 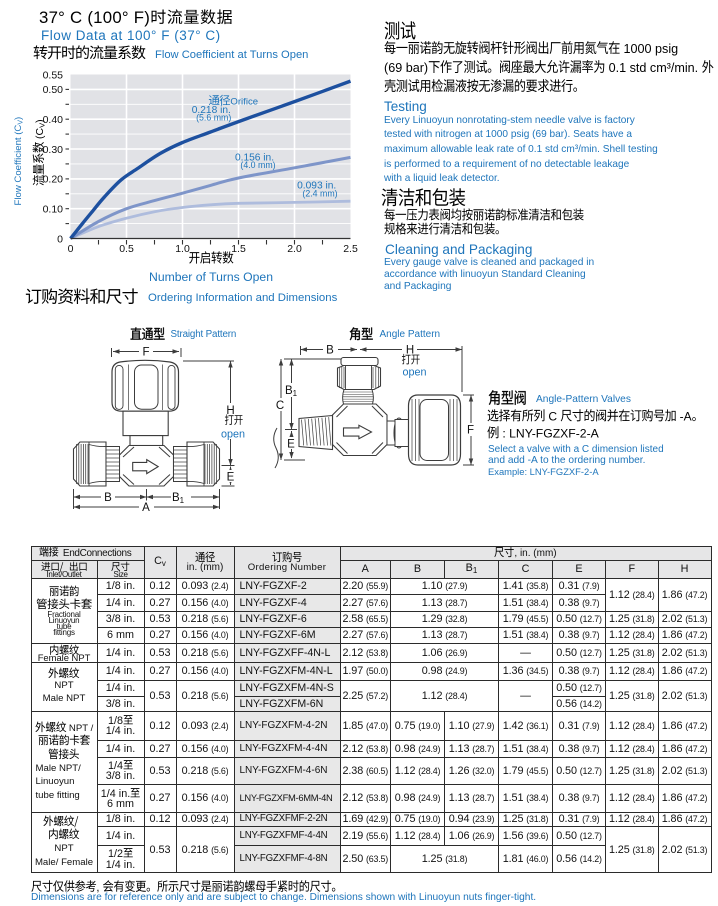 I want to click on svg-text: 1.0, so click(x=182, y=249).